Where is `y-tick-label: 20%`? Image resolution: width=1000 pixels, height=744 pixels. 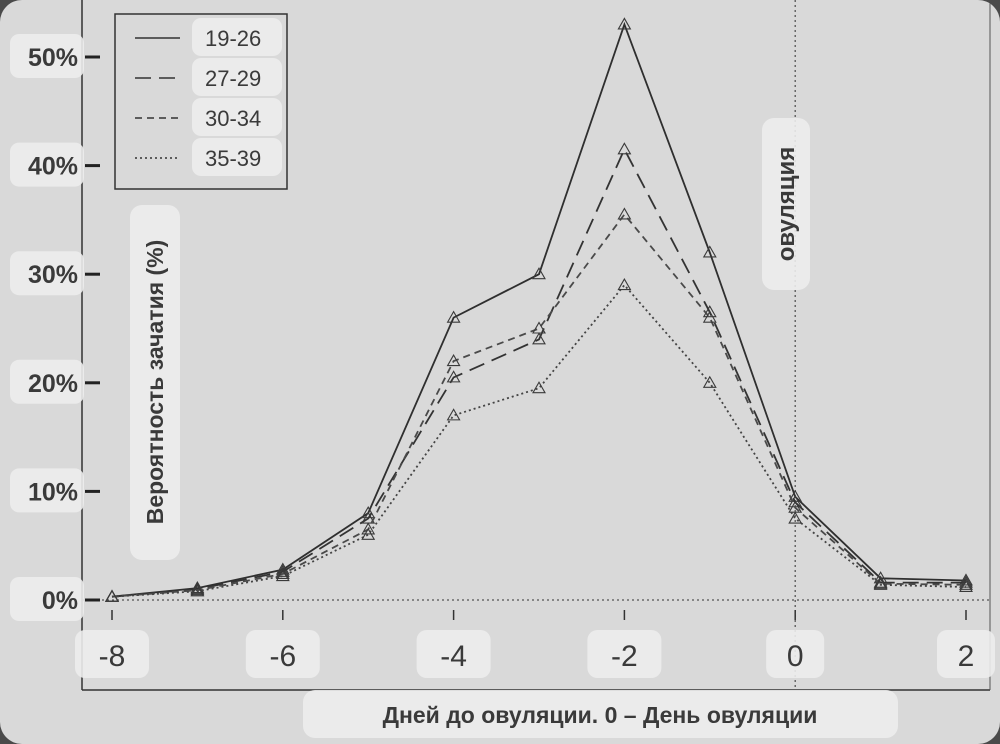 y-tick-label: 20% is located at coordinates (53, 384).